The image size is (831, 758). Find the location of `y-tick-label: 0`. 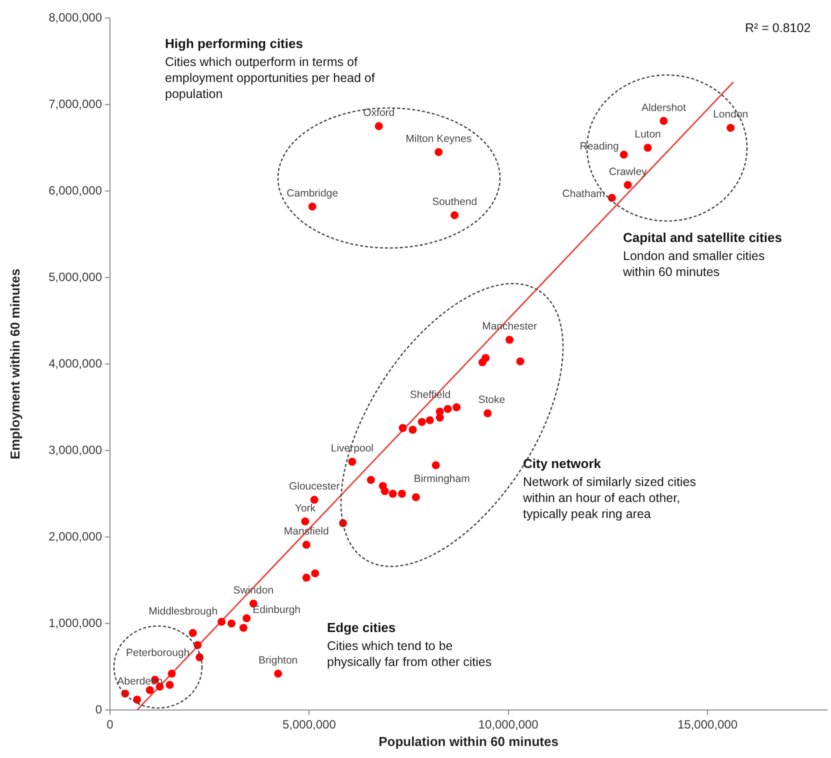

y-tick-label: 0 is located at coordinates (98, 709).